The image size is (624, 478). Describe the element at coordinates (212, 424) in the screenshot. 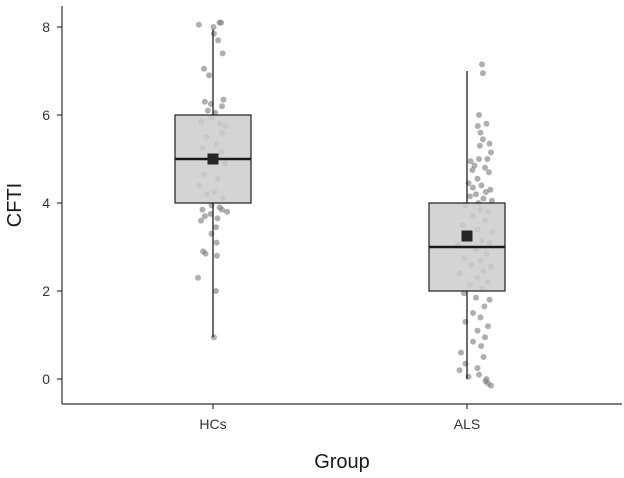

I see `x-tick-label-hcs: HCs` at that location.